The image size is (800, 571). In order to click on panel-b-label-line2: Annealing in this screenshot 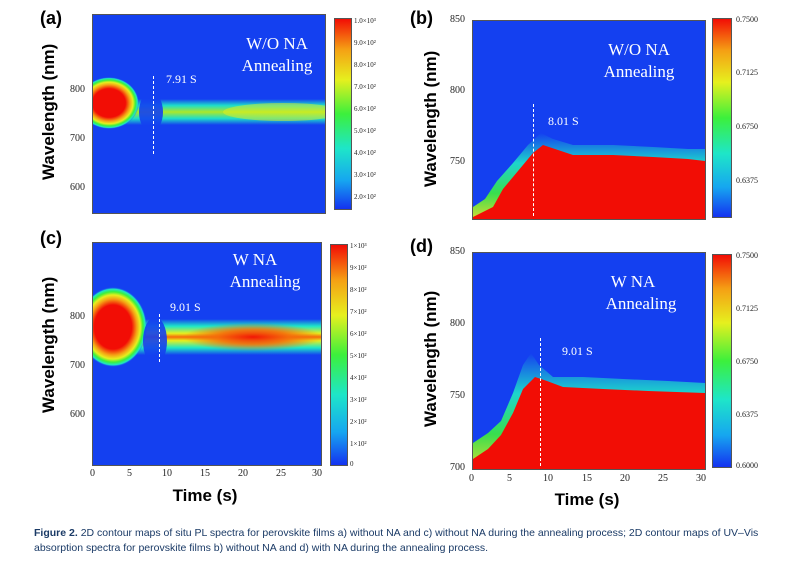, I will do `click(639, 71)`.